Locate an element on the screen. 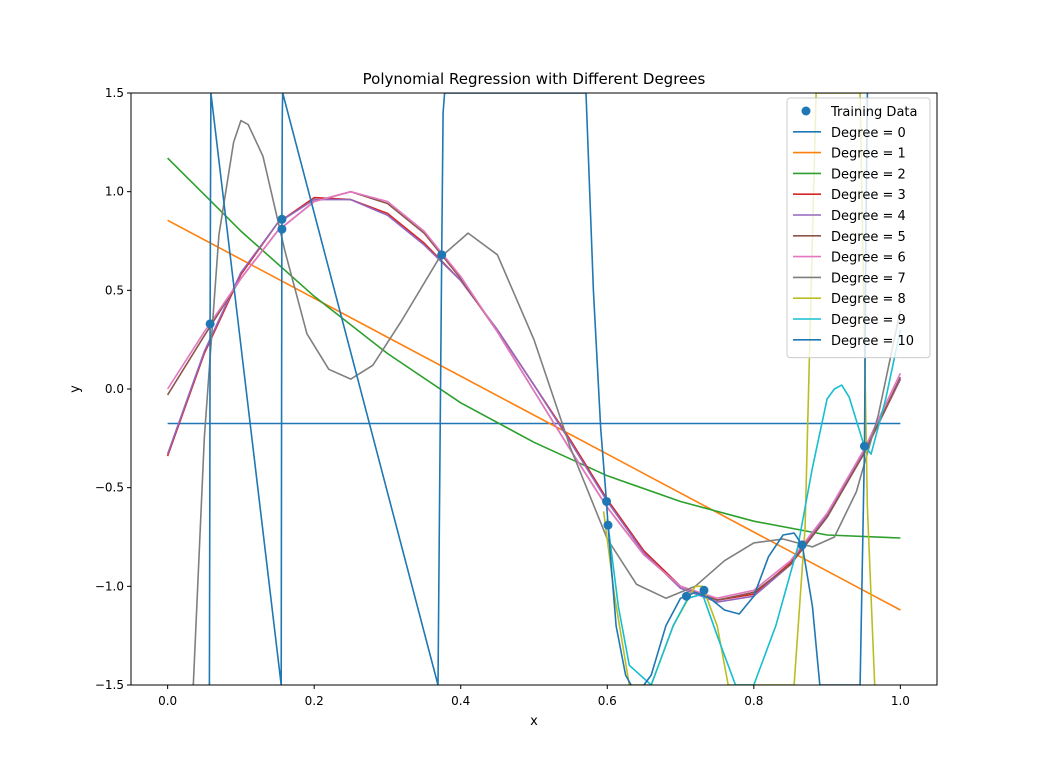  legend-label-degree-1: Degree = 1 is located at coordinates (868, 154).